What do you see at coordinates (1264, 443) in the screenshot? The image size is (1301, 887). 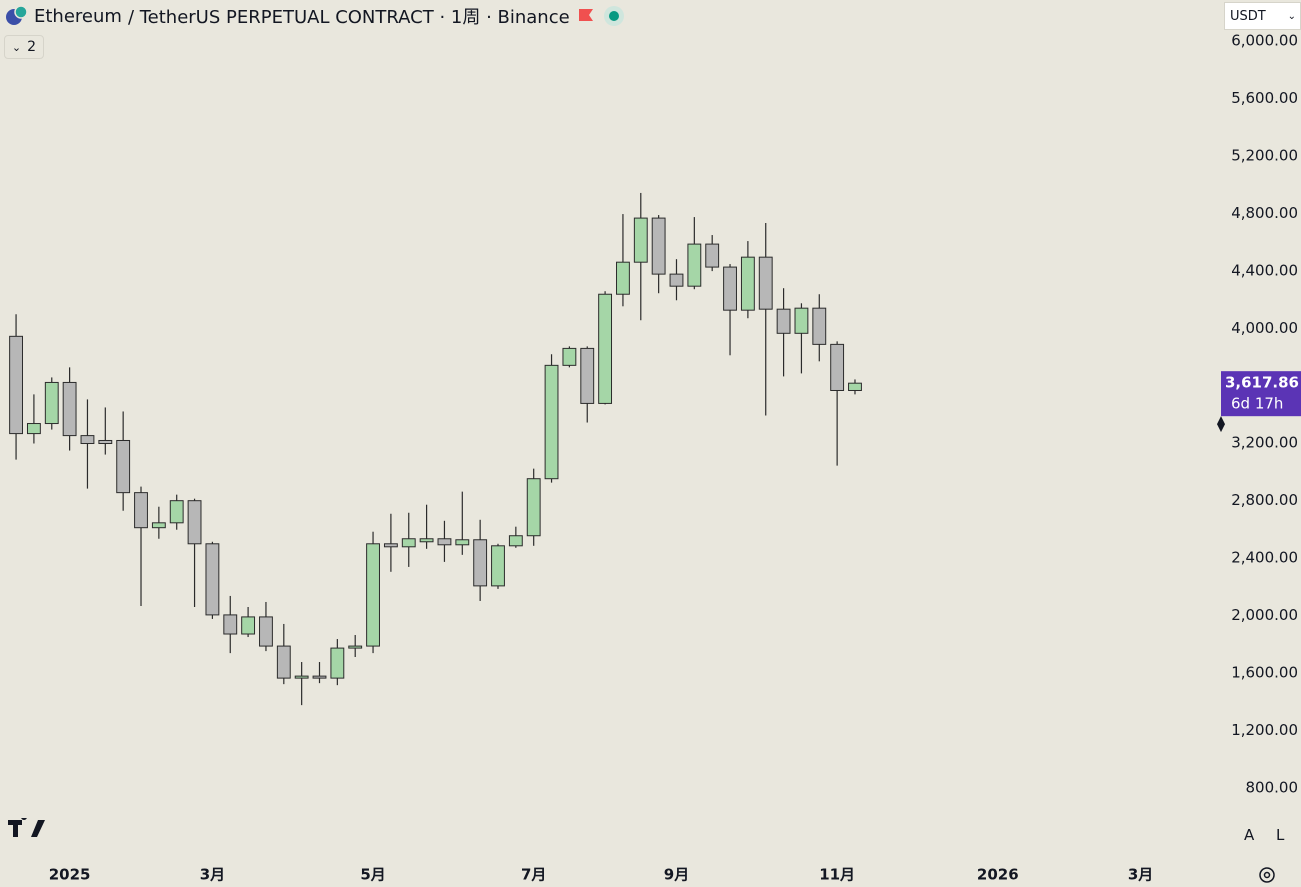 I see `y-tick-label: 3,200.00` at bounding box center [1264, 443].